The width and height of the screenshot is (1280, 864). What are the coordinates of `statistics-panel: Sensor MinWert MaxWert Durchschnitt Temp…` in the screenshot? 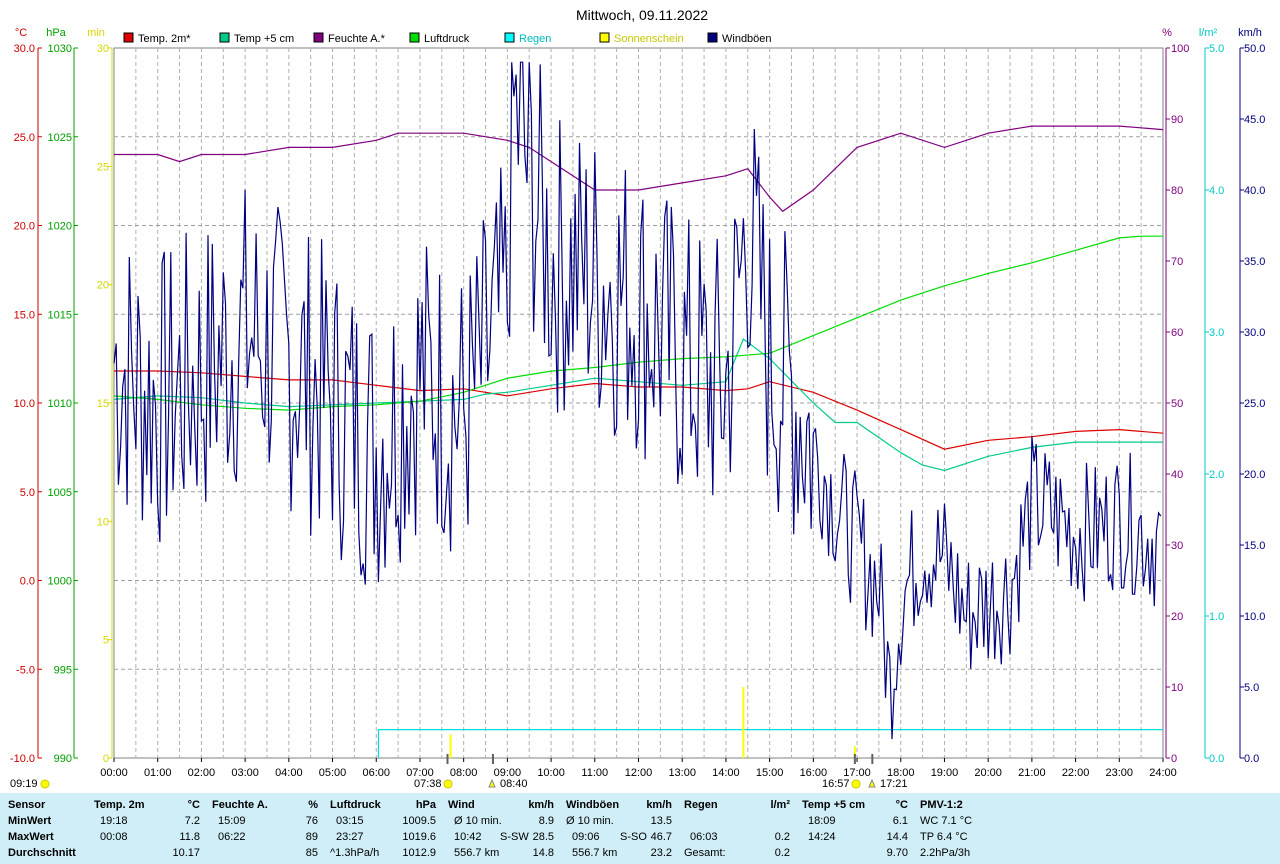 It's located at (640, 828).